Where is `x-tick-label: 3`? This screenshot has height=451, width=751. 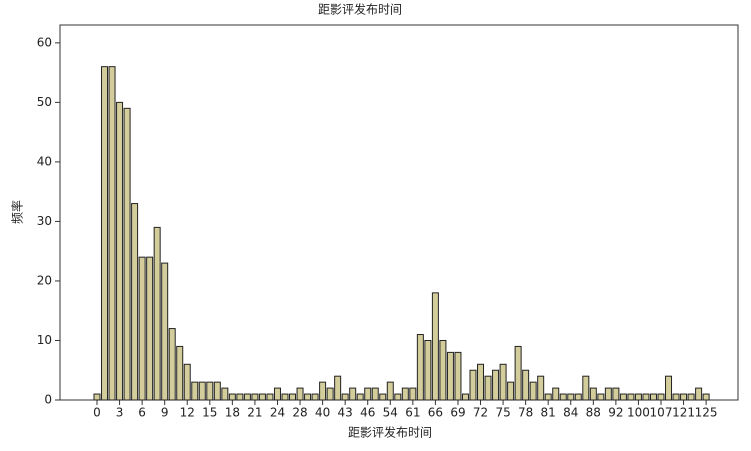 x-tick-label: 3 is located at coordinates (120, 413).